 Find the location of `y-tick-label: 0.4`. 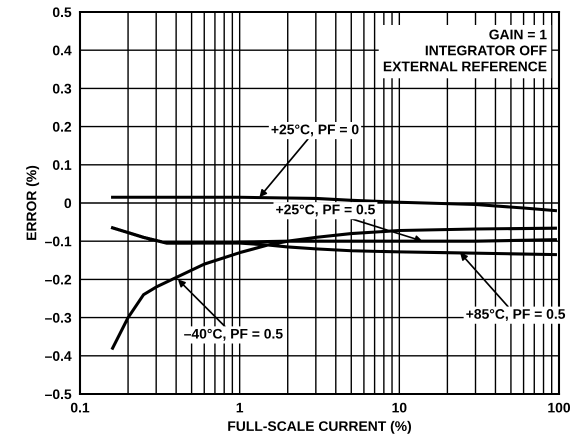

y-tick-label: 0.4 is located at coordinates (62, 51).